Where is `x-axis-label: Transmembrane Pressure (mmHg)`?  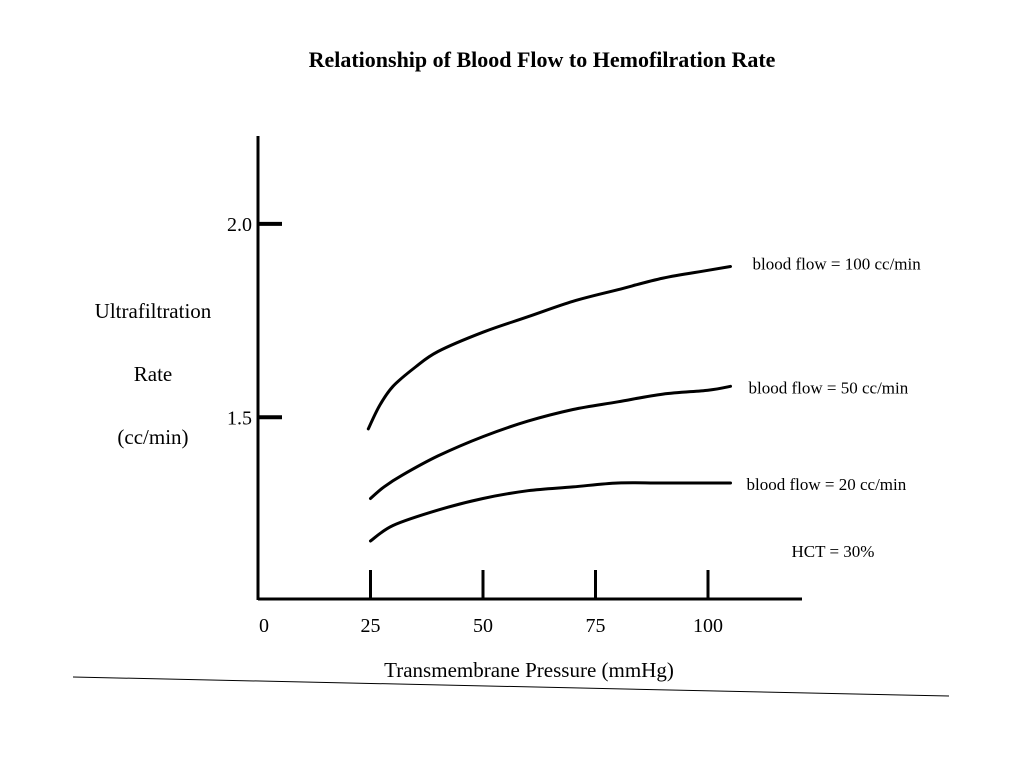
x-axis-label: Transmembrane Pressure (mmHg) is located at coordinates (529, 670).